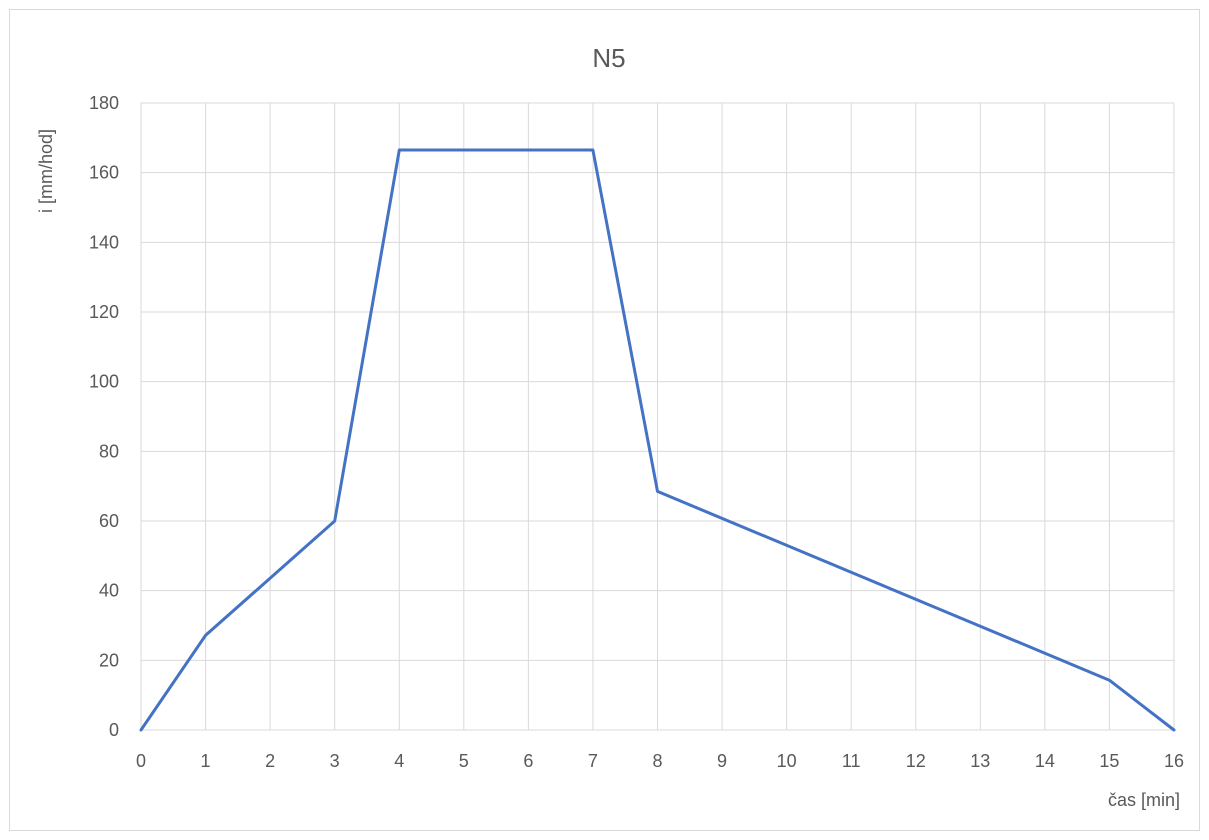 Image resolution: width=1209 pixels, height=840 pixels. Describe the element at coordinates (109, 451) in the screenshot. I see `y-tick-label: 80` at that location.